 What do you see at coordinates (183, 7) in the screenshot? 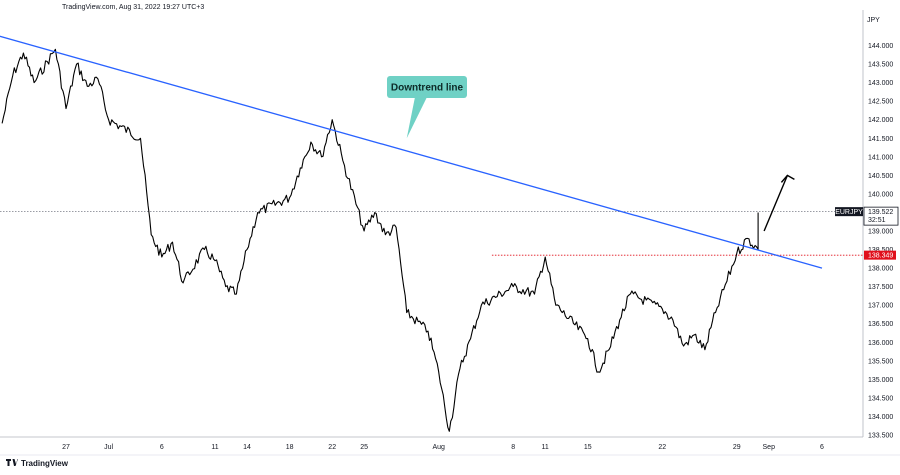
I see `header-time: 19:27 UTC+3` at bounding box center [183, 7].